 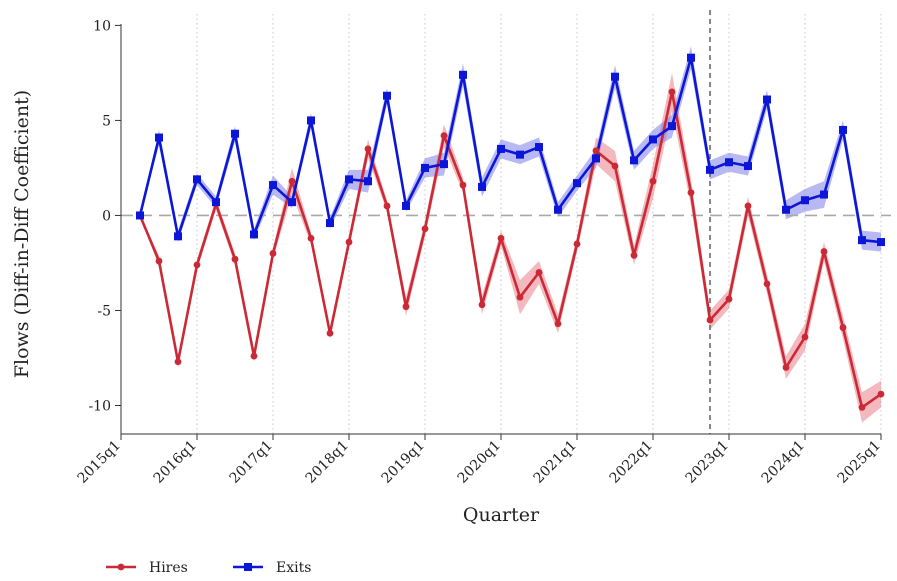 What do you see at coordinates (272, 568) in the screenshot?
I see `legend-entry-exits: Exits` at bounding box center [272, 568].